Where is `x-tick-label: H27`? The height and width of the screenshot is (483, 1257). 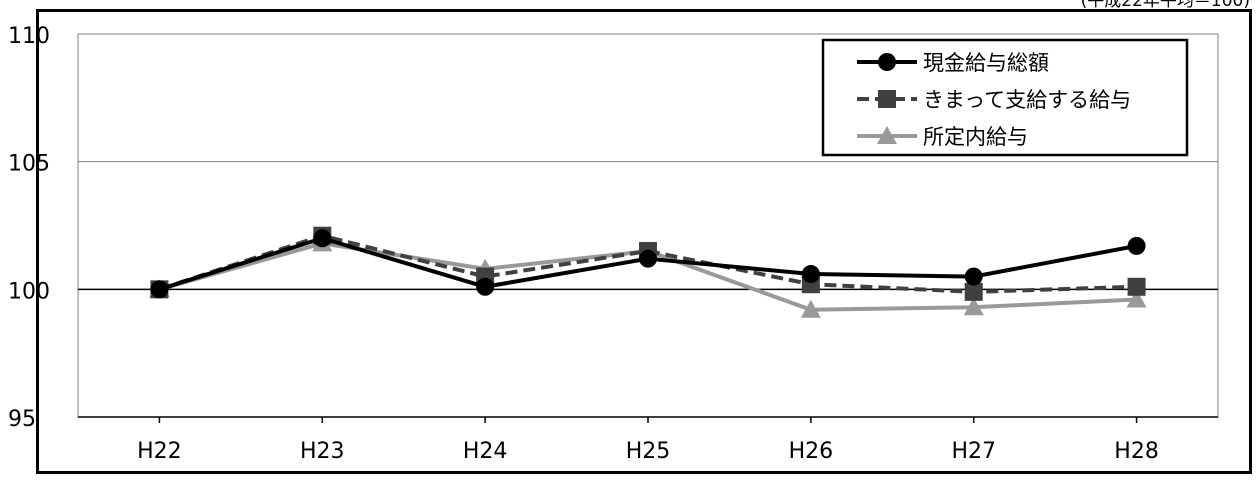
x-tick-label: H27 is located at coordinates (973, 451).